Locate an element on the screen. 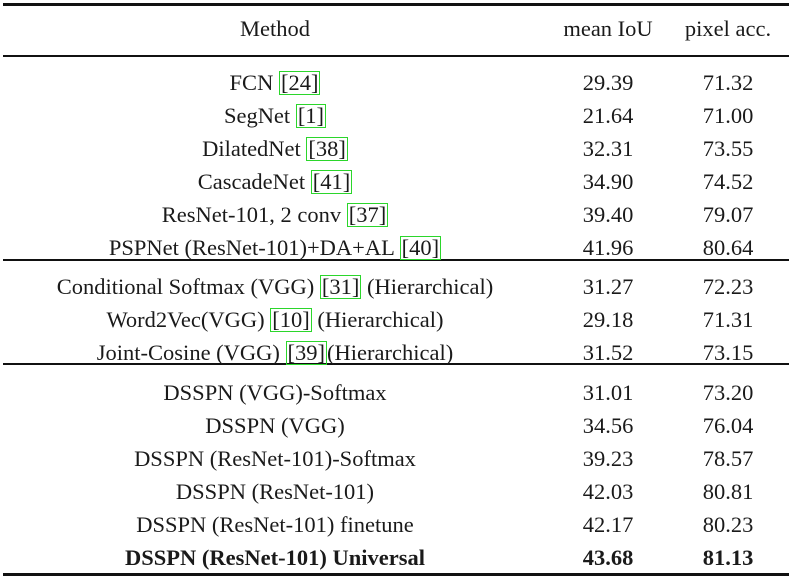  method-cell: DSSPN (ResNet-101) is located at coordinates (275, 491).